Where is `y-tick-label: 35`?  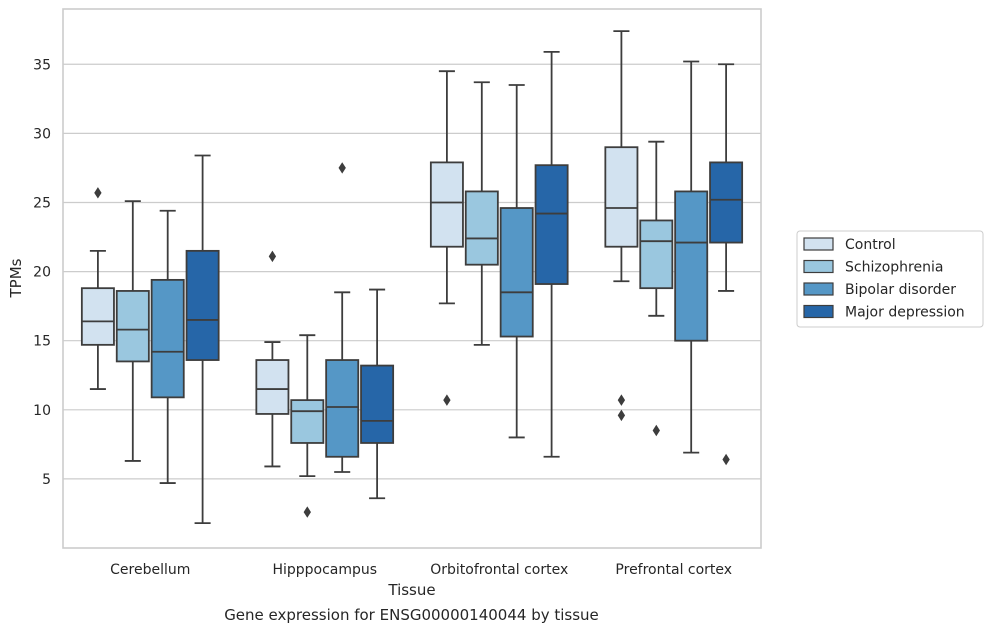
y-tick-label: 35 is located at coordinates (42, 65).